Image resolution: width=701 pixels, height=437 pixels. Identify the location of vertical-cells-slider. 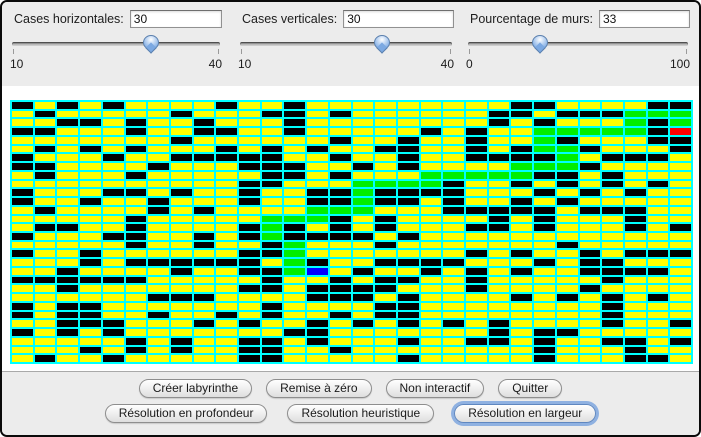
(346, 44).